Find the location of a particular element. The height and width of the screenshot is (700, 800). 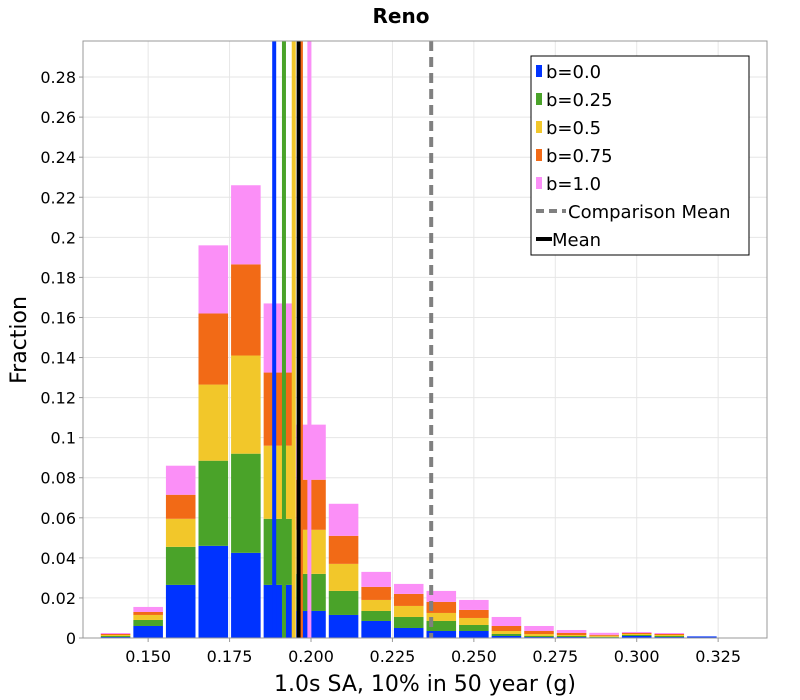

x-tick-label: 0.250 is located at coordinates (474, 656).